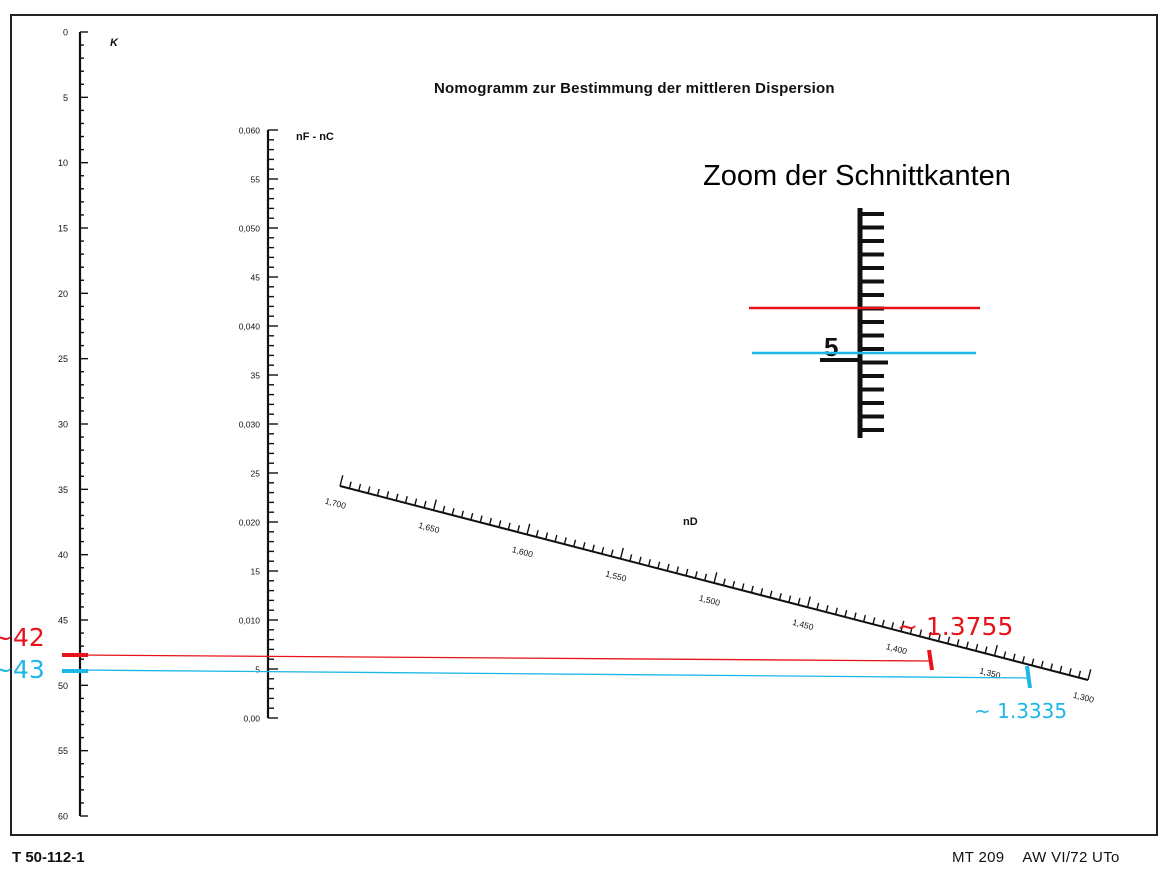 The image size is (1175, 871). Describe the element at coordinates (250, 327) in the screenshot. I see `nf-nc-tick-label: 0,040` at that location.